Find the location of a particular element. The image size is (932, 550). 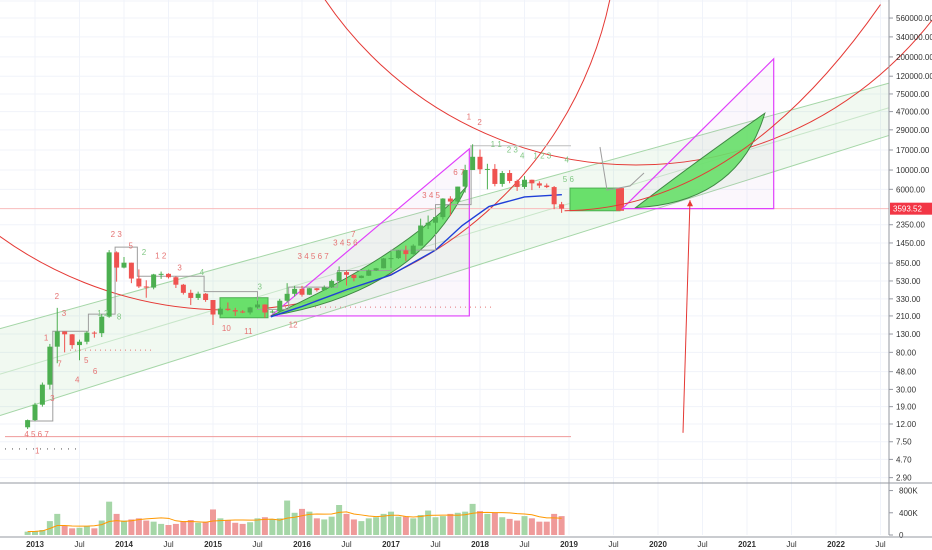

count-label: 2 is located at coordinates (144, 252).